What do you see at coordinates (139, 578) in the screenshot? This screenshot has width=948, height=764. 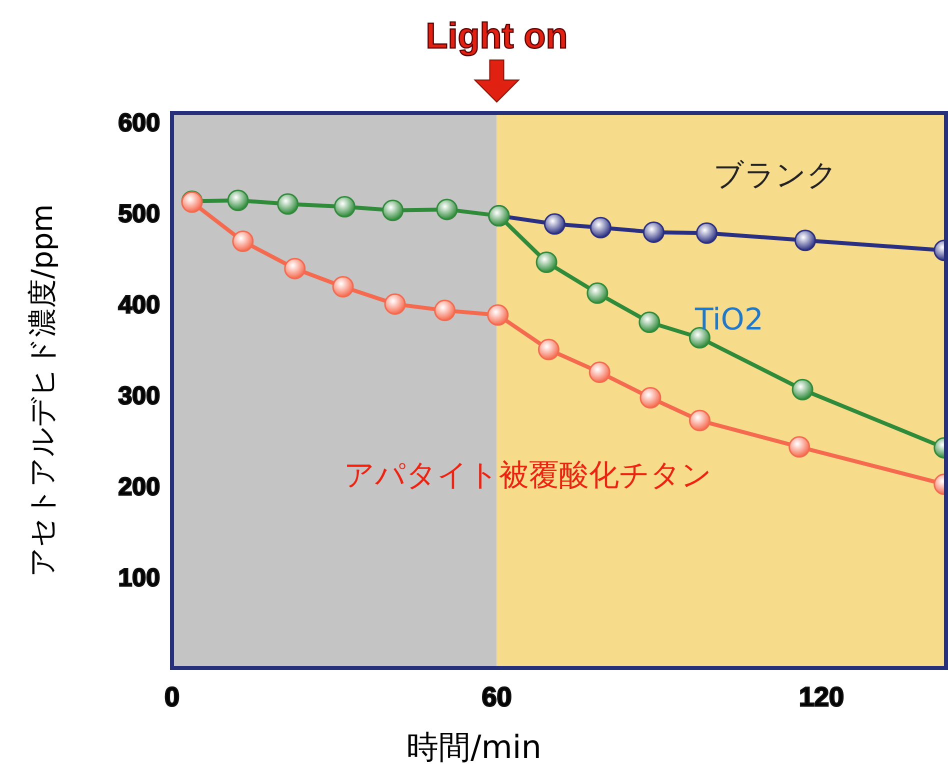 I see `y-tick-label: 100` at bounding box center [139, 578].